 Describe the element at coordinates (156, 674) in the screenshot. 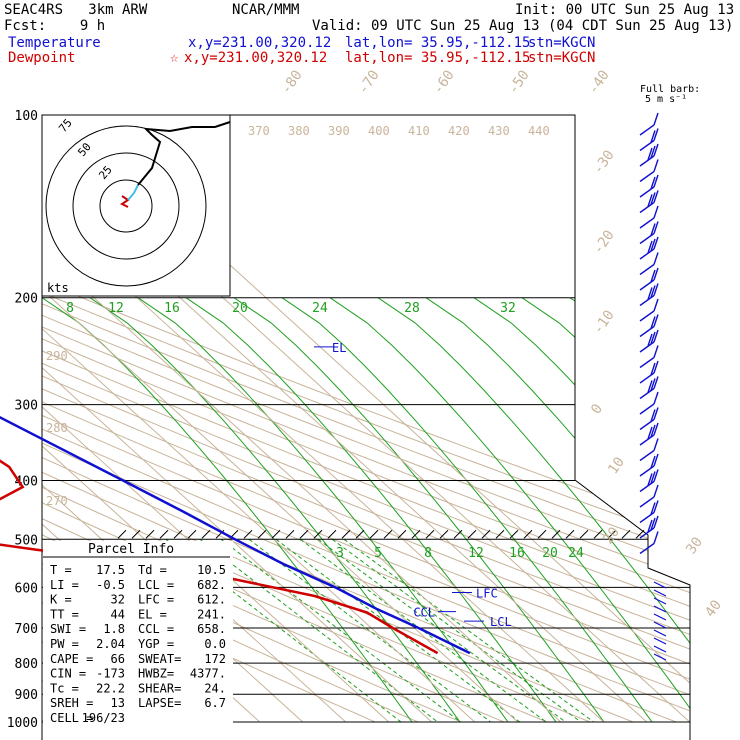

I see `parcel-field-label: HWBZ=` at that location.